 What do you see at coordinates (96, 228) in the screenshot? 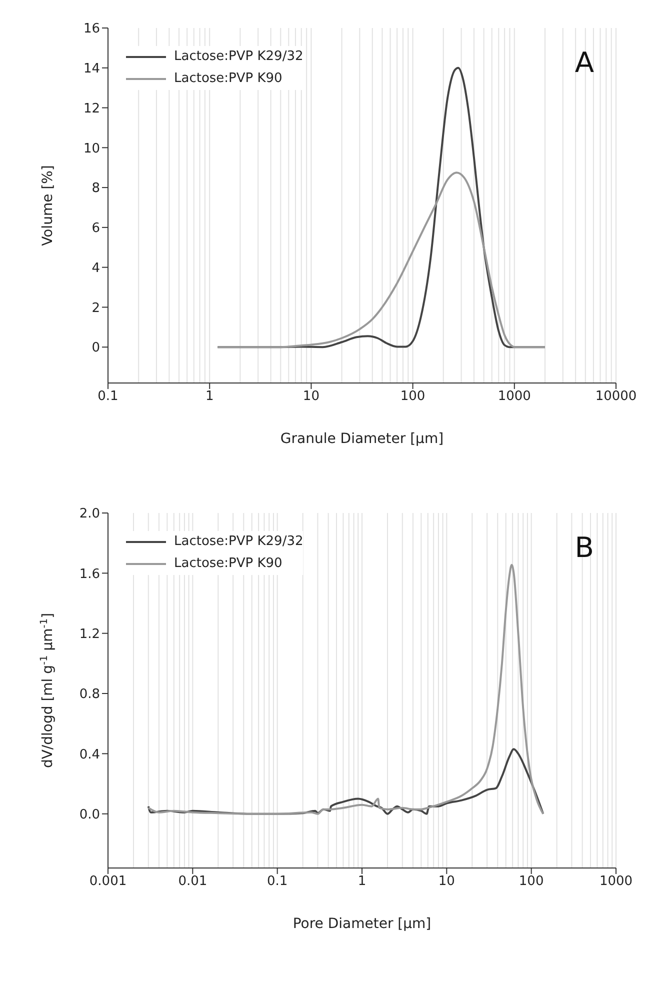
I see `y-tick-label: 6` at bounding box center [96, 228].